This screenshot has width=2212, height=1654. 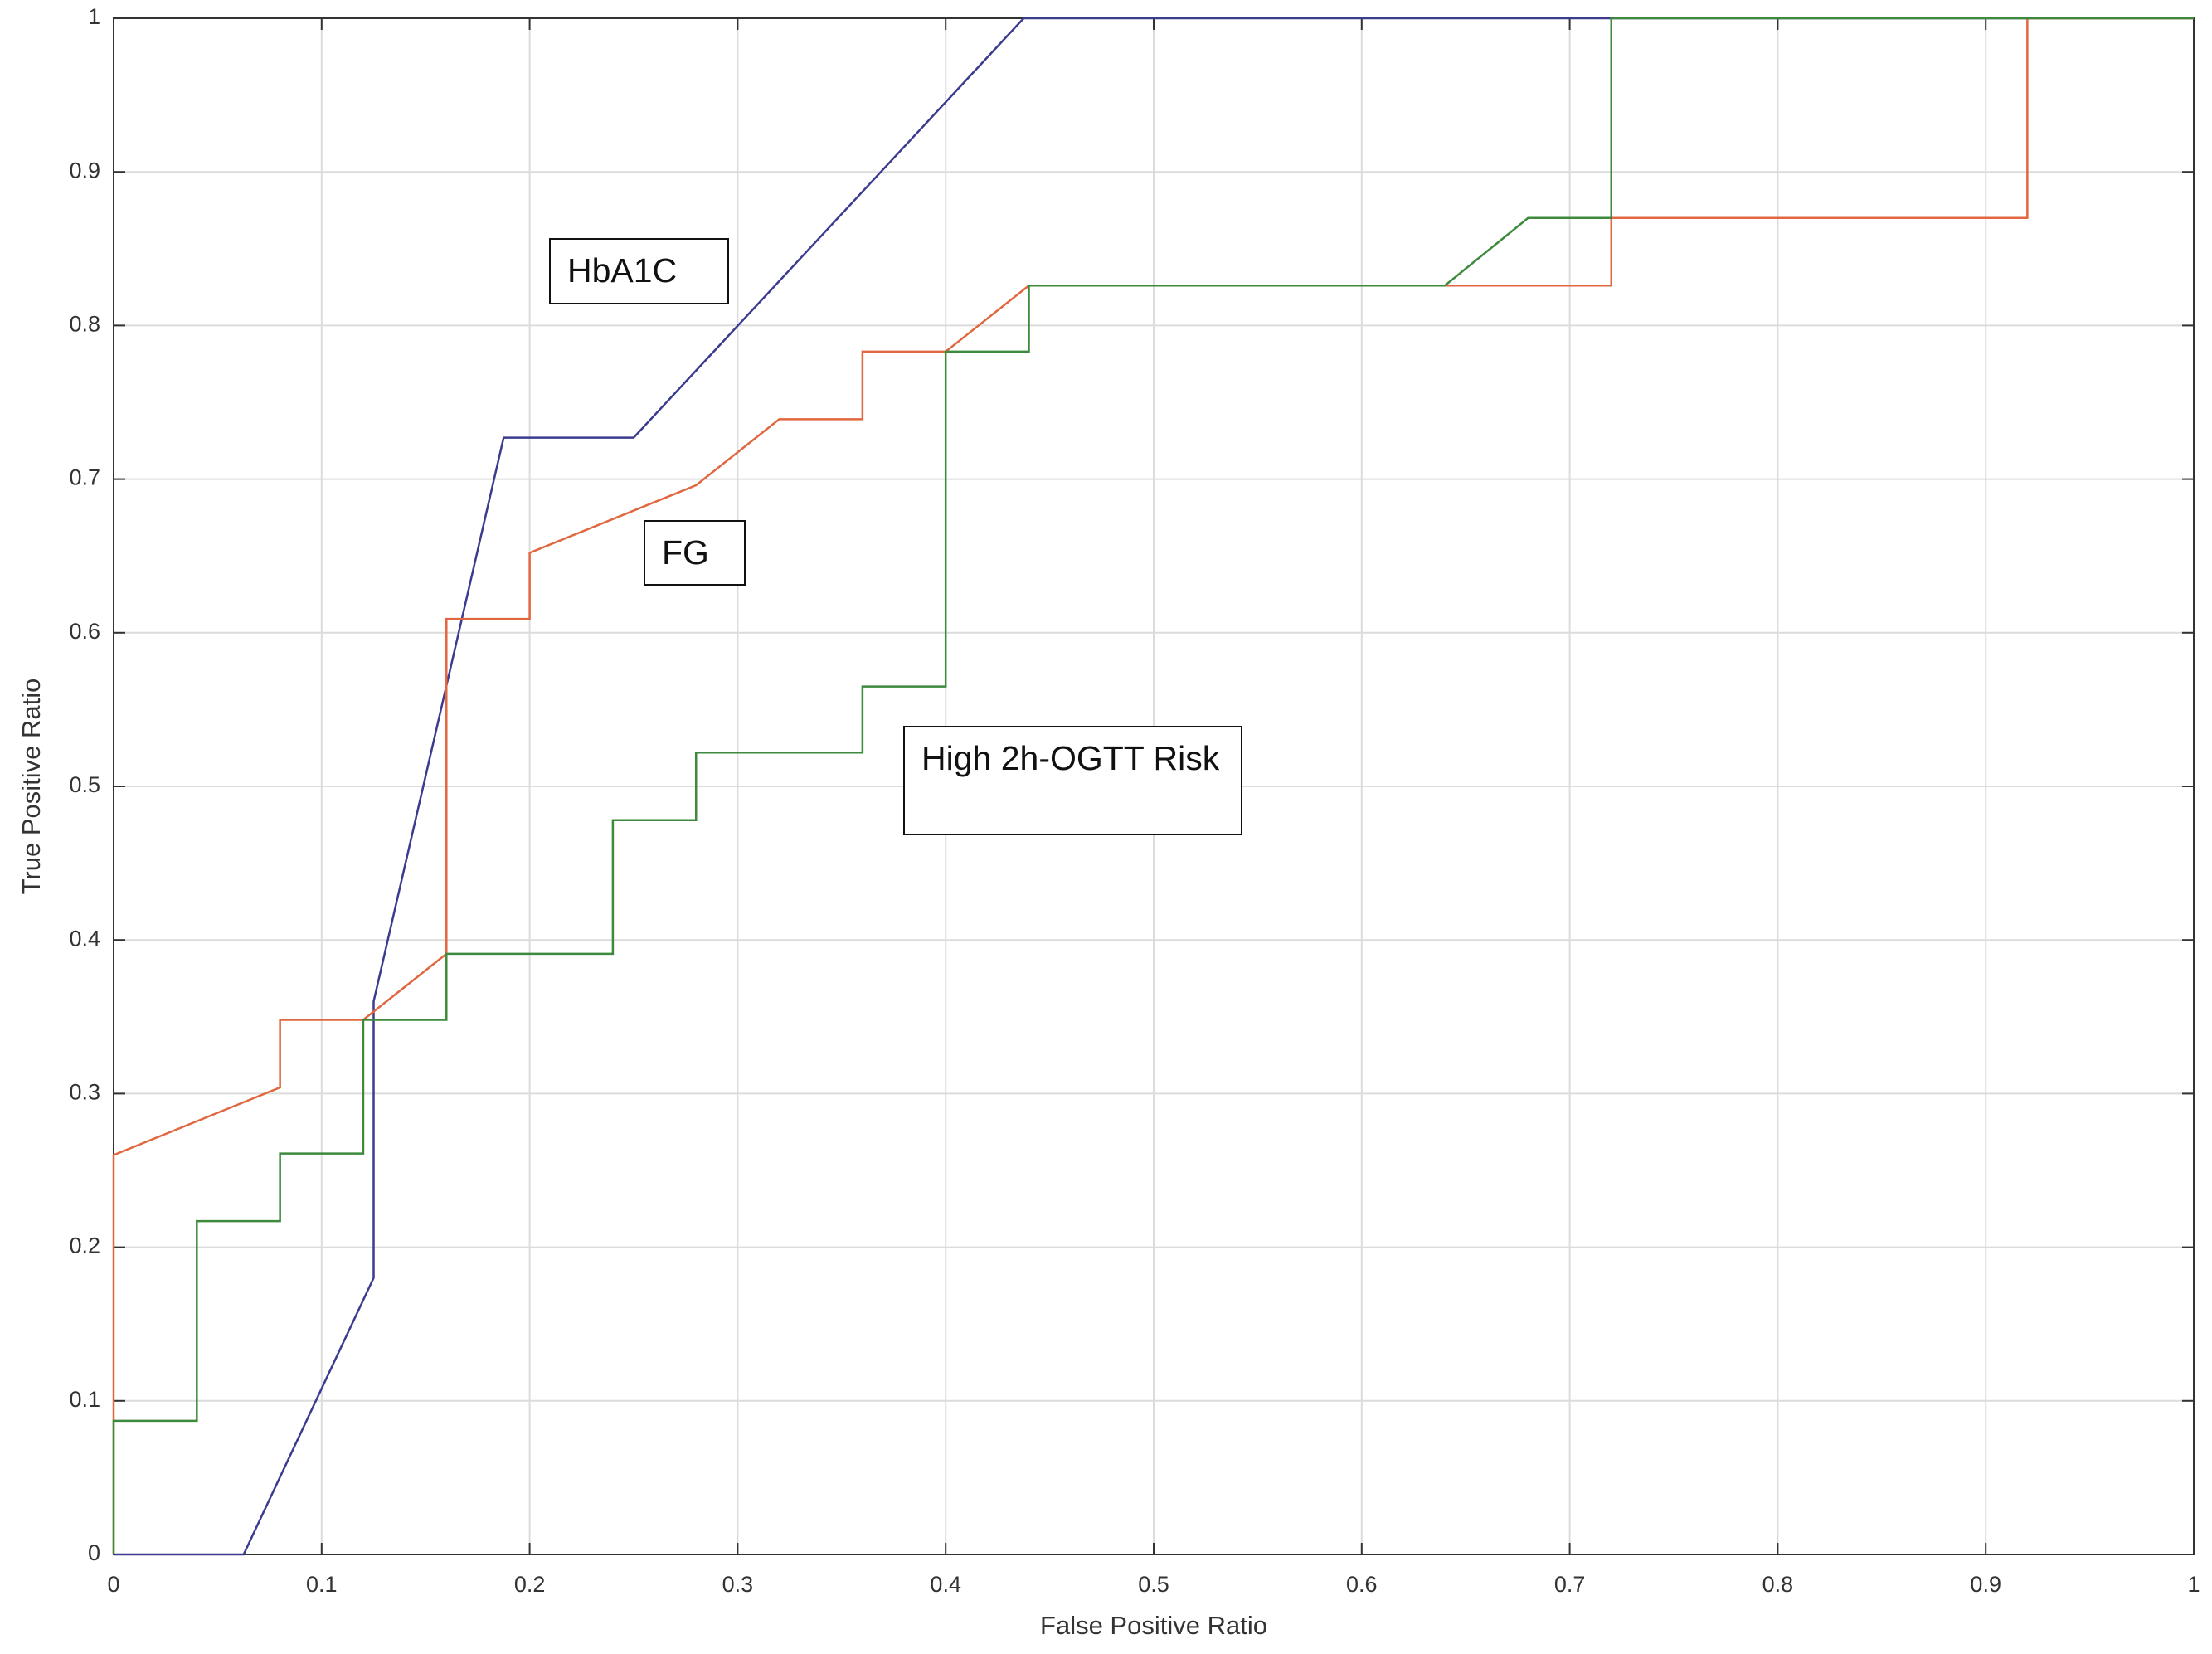 What do you see at coordinates (84, 1092) in the screenshot?
I see `y-tick-label: 0.3` at bounding box center [84, 1092].